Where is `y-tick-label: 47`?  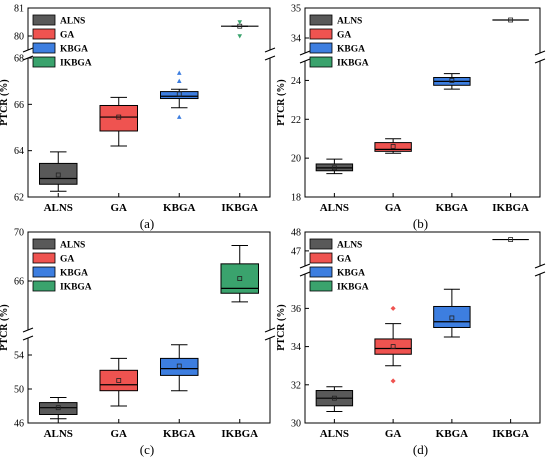 y-tick-label: 47 is located at coordinates (296, 251).